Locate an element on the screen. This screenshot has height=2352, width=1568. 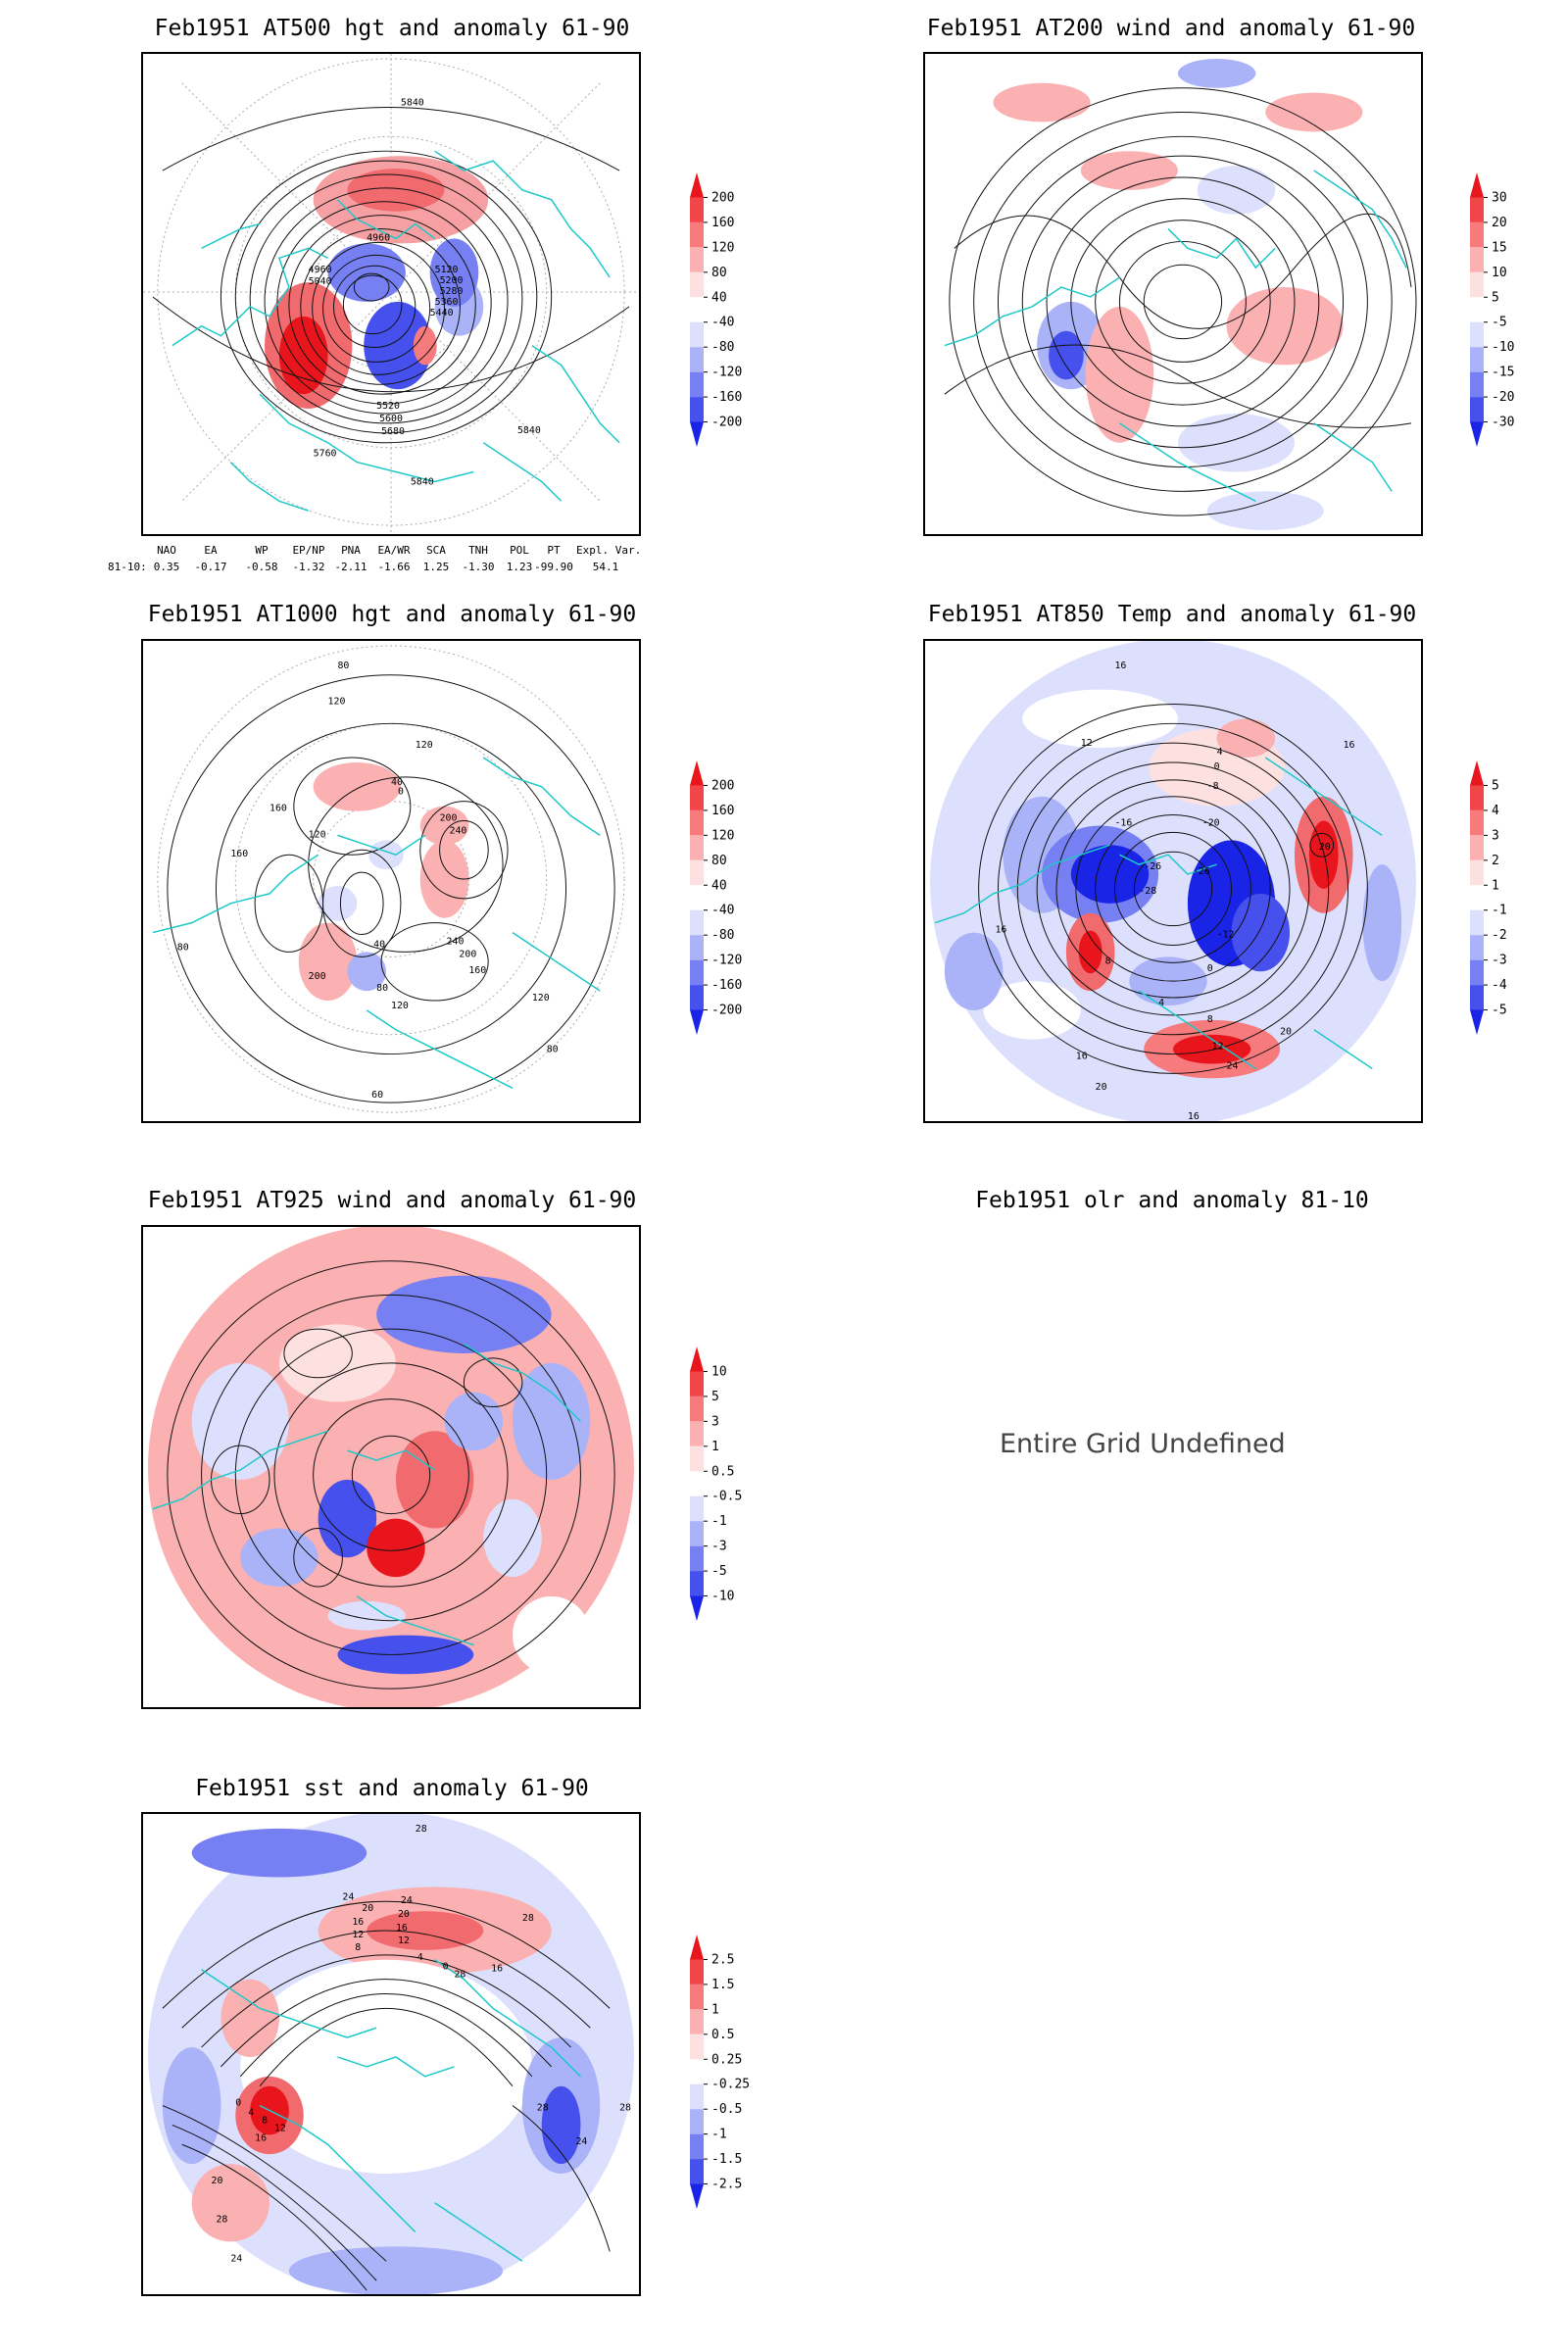
panel-title-sst: Feb1951 sst and anomaly 61-90 is located at coordinates (392, 1788).